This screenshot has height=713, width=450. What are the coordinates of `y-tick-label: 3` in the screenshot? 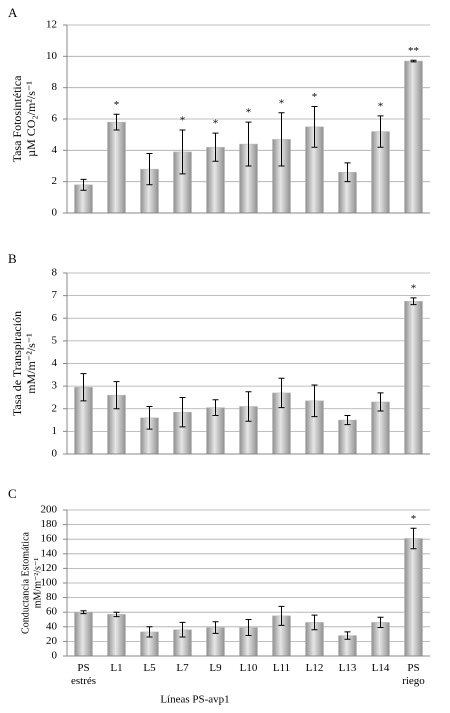 It's located at (55, 386).